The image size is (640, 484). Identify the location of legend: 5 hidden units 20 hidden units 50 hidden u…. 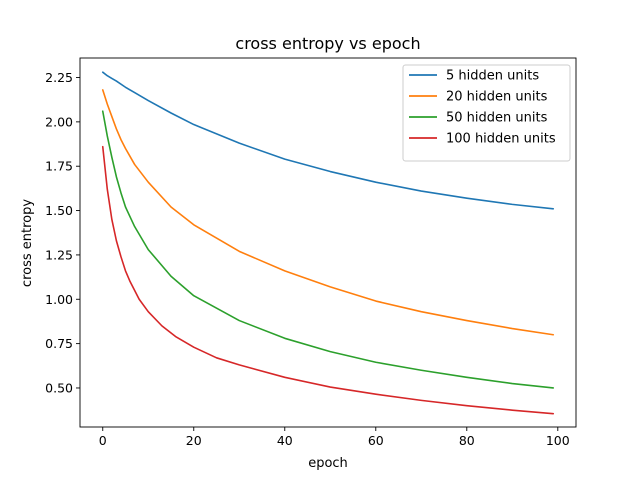
(486, 113).